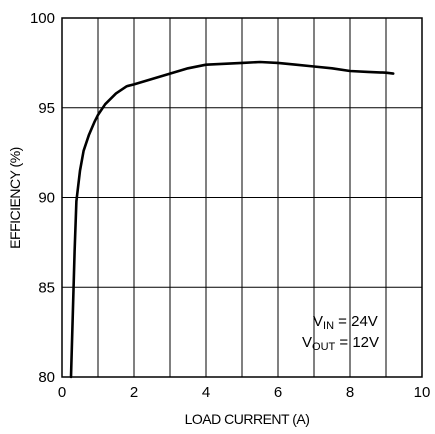  What do you see at coordinates (42, 18) in the screenshot?
I see `y-tick-label: 100` at bounding box center [42, 18].